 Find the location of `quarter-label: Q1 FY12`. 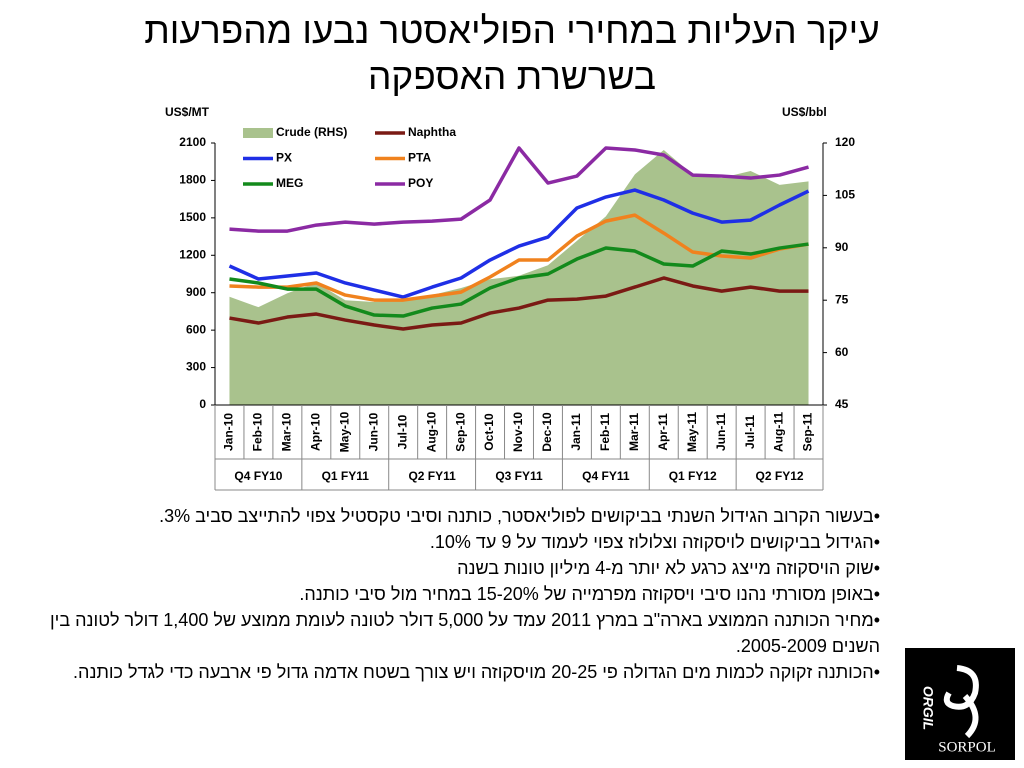

quarter-label: Q1 FY12 is located at coordinates (693, 476).